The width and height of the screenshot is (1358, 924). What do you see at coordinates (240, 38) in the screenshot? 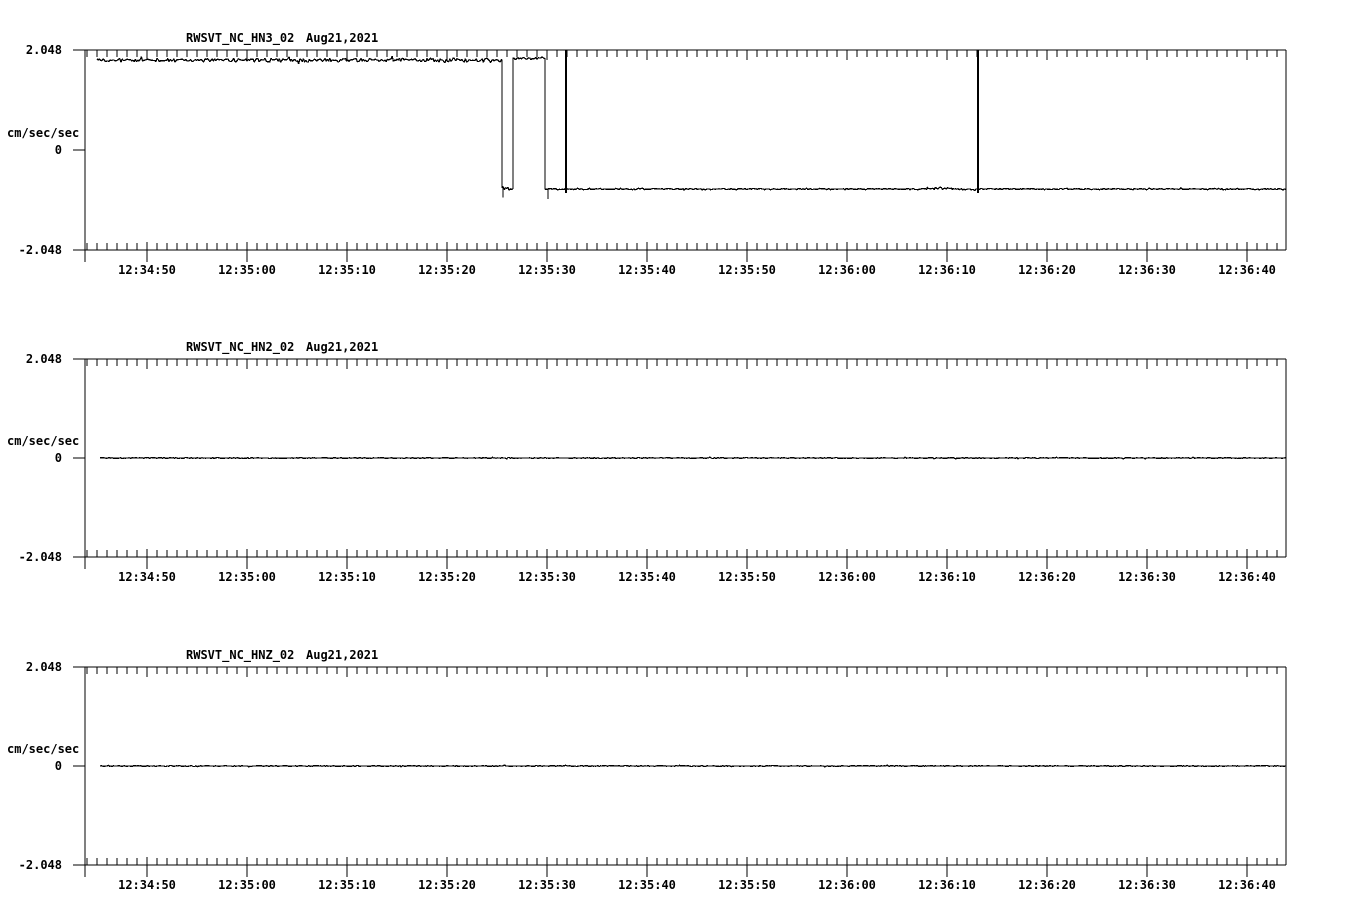
I see `station-channel-label: RWSVT_NC_HN3_02` at bounding box center [240, 38].